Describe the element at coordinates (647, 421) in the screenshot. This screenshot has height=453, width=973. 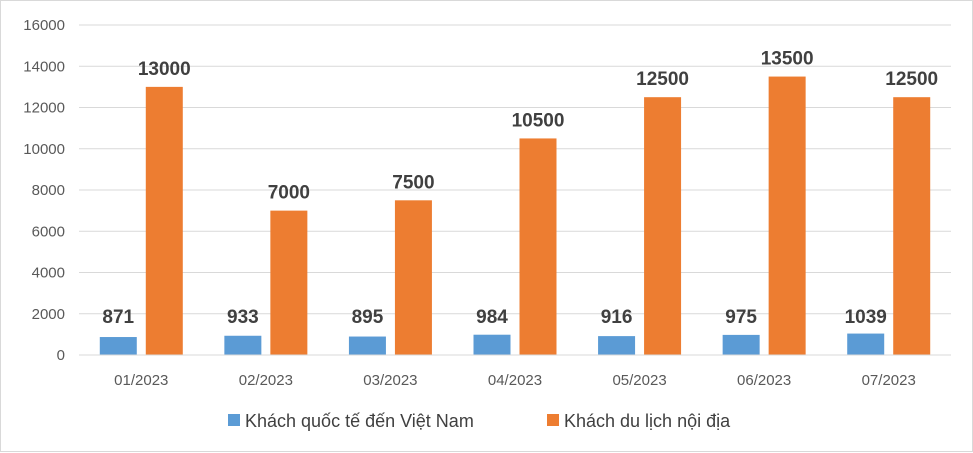
I see `legend-label: Khách du lịch nội địa` at that location.